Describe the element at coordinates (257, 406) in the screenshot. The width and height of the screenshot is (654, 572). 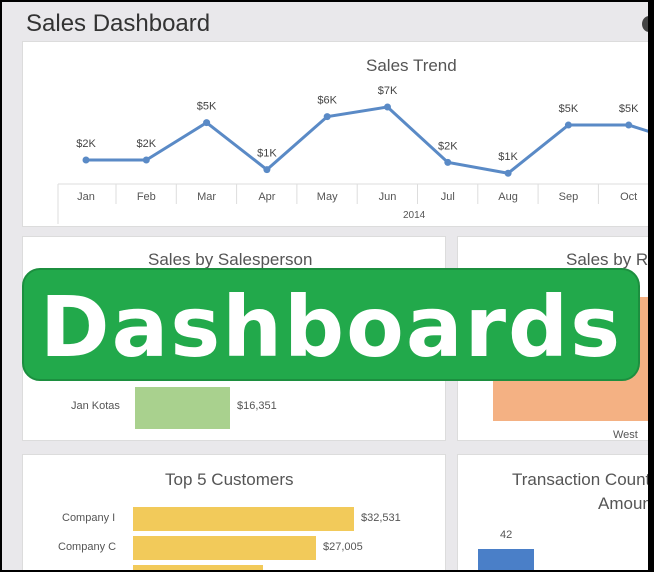
I see `bar-value: $16,351` at that location.